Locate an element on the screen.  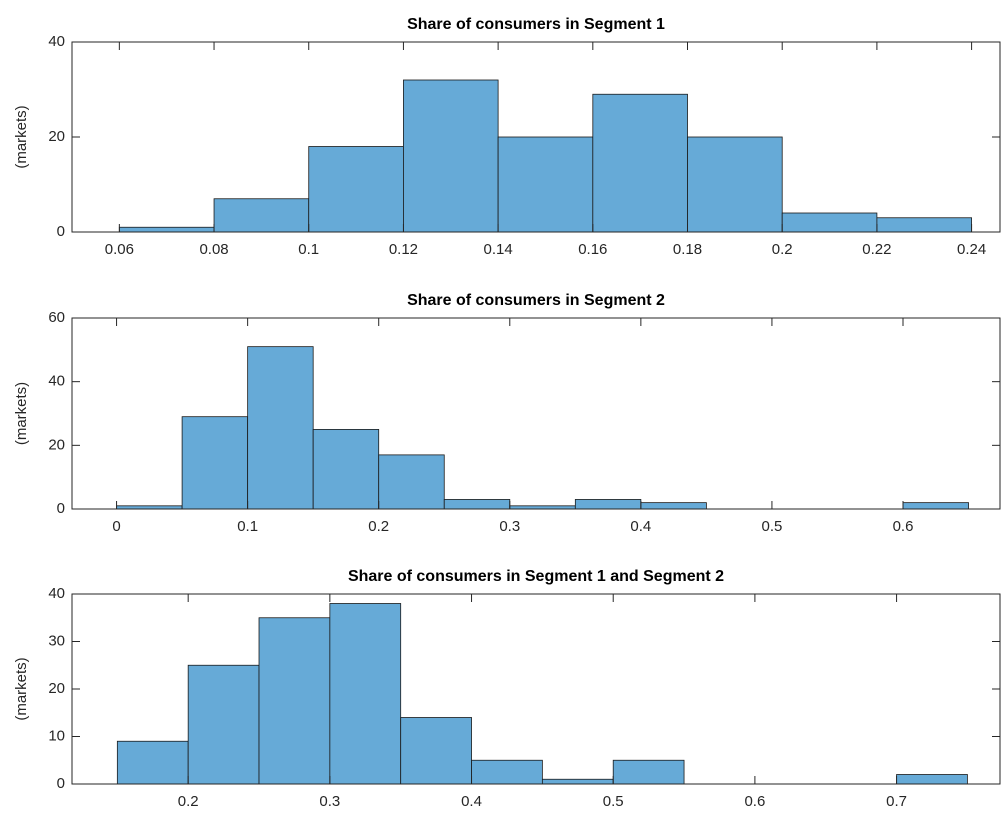
x-tick-label: 0.7 is located at coordinates (896, 801).